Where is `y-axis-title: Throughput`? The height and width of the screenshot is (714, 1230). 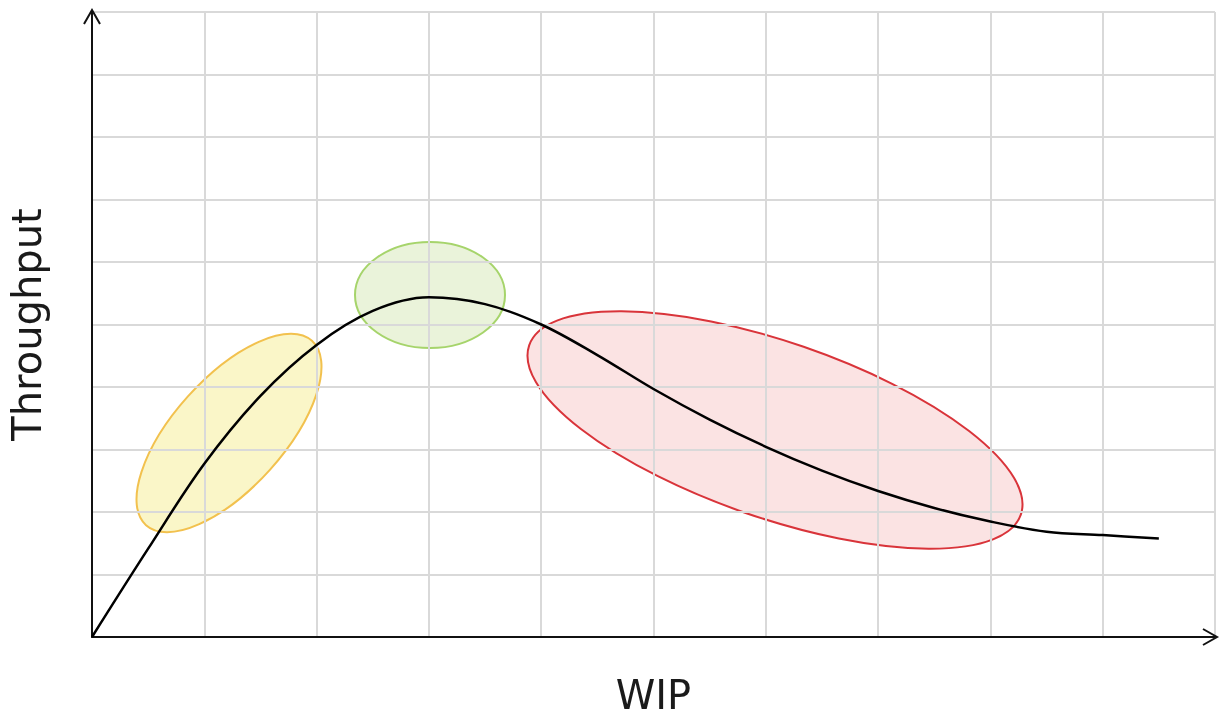 y-axis-title: Throughput is located at coordinates (27, 325).